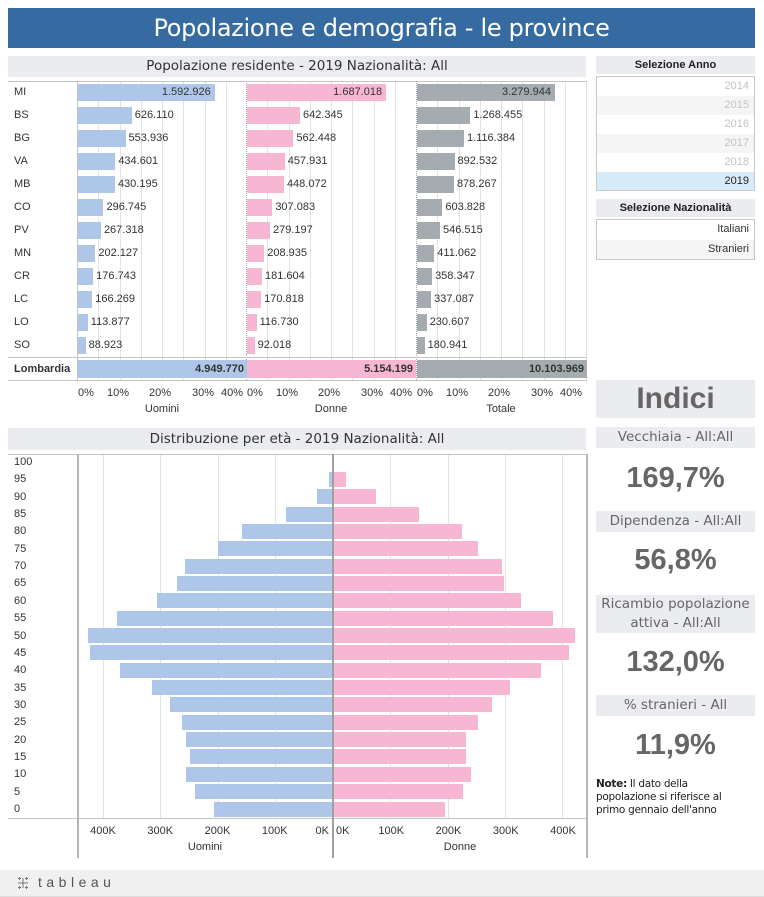 Image resolution: width=764 pixels, height=897 pixels. What do you see at coordinates (118, 253) in the screenshot?
I see `bar-value-label: 202.127` at bounding box center [118, 253].